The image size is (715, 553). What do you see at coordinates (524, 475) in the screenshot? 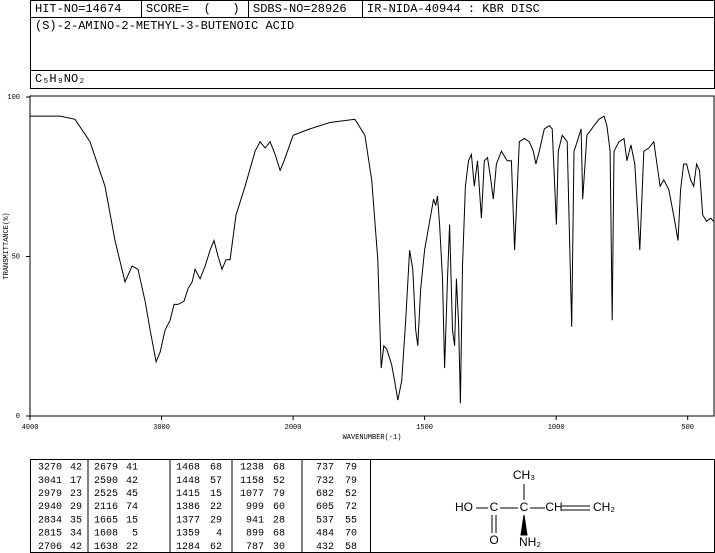
I see `atom-label: CH₃` at bounding box center [524, 475].